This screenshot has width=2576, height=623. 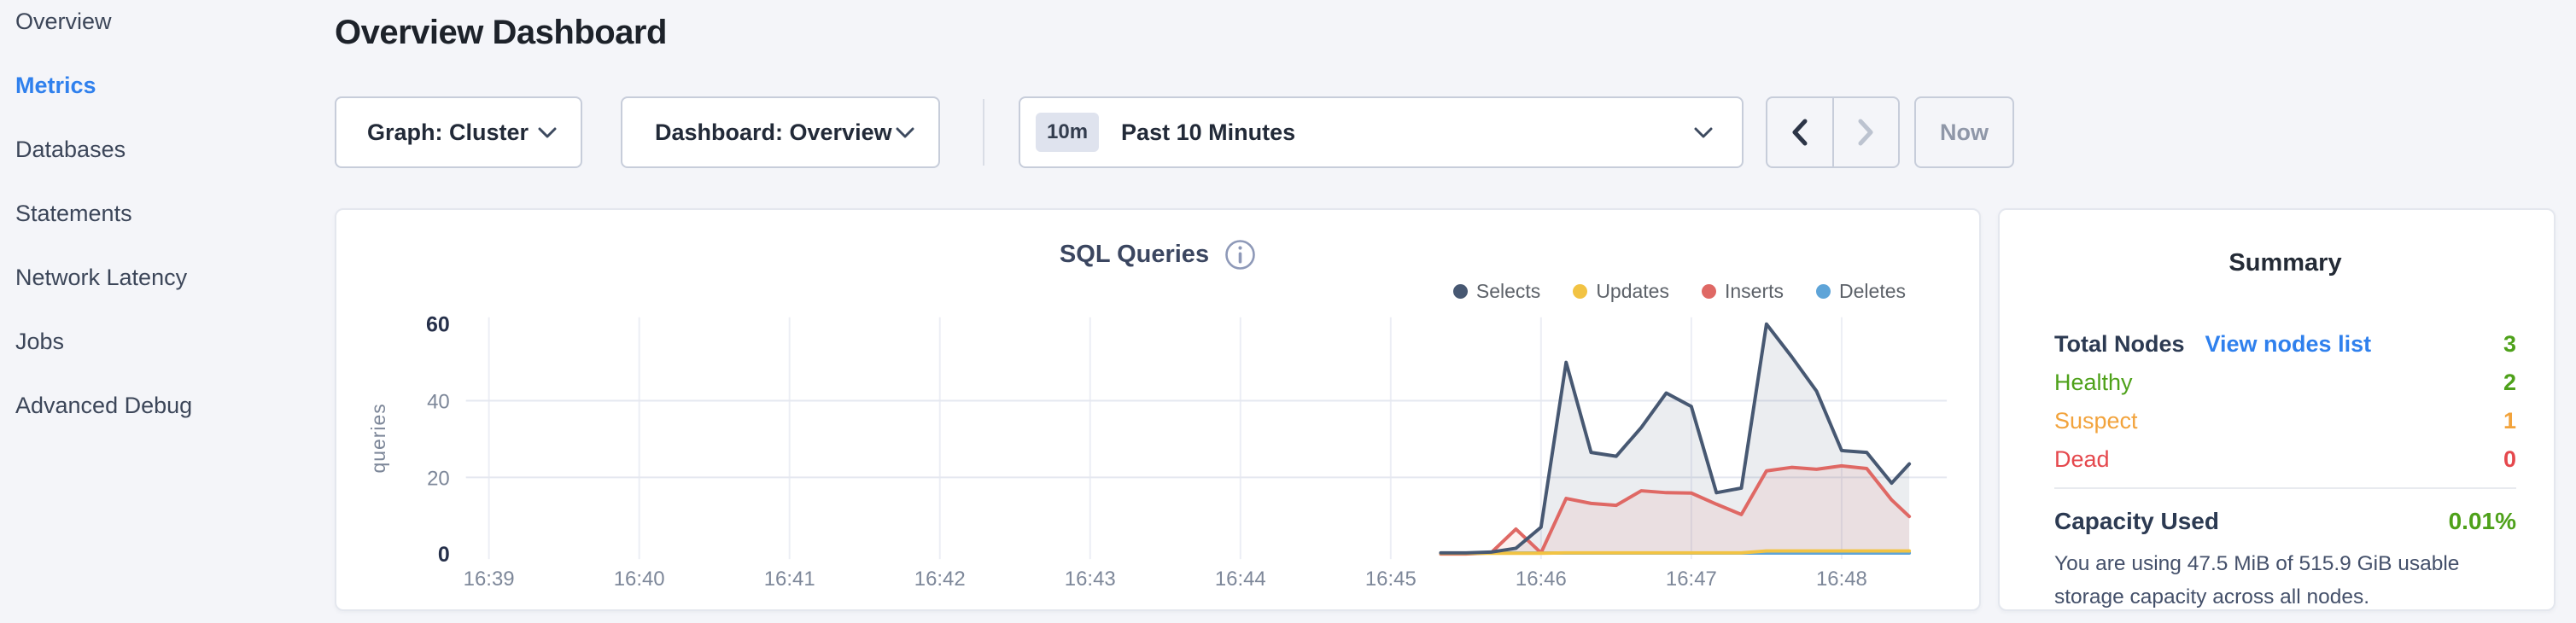 I want to click on graph-source-dropdown: Graph: Cluster, so click(x=458, y=132).